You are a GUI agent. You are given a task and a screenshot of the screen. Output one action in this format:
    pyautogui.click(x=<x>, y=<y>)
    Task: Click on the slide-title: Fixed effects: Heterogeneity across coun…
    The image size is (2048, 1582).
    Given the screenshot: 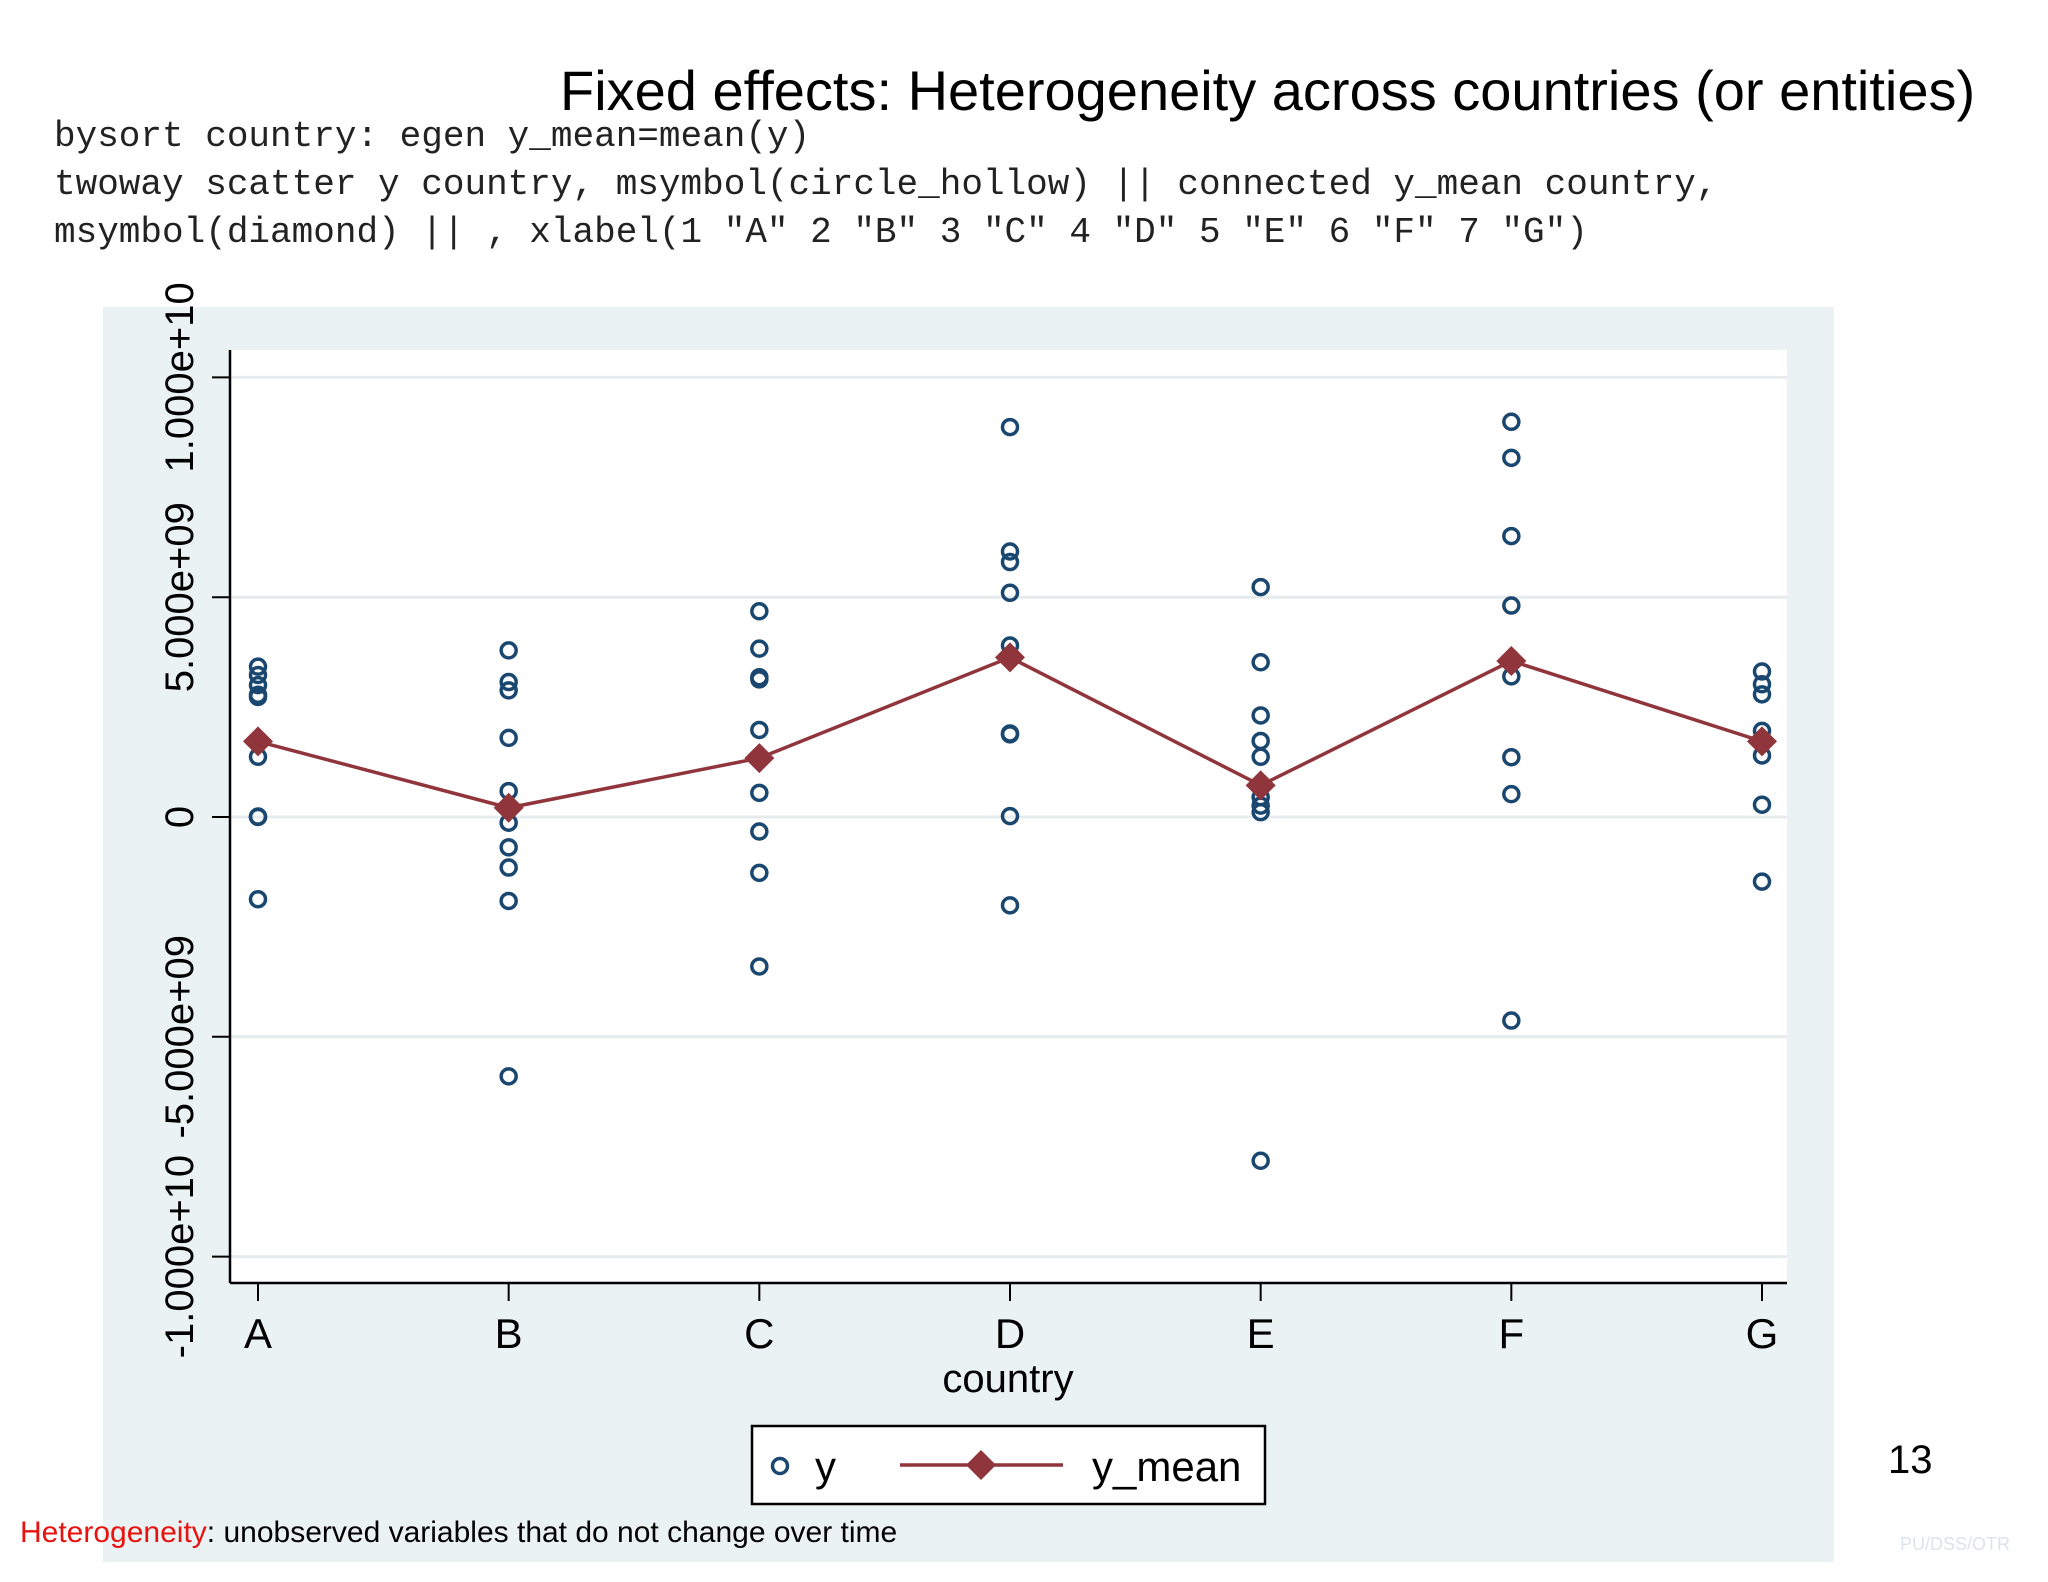 What is the action you would take?
    pyautogui.click(x=1268, y=90)
    